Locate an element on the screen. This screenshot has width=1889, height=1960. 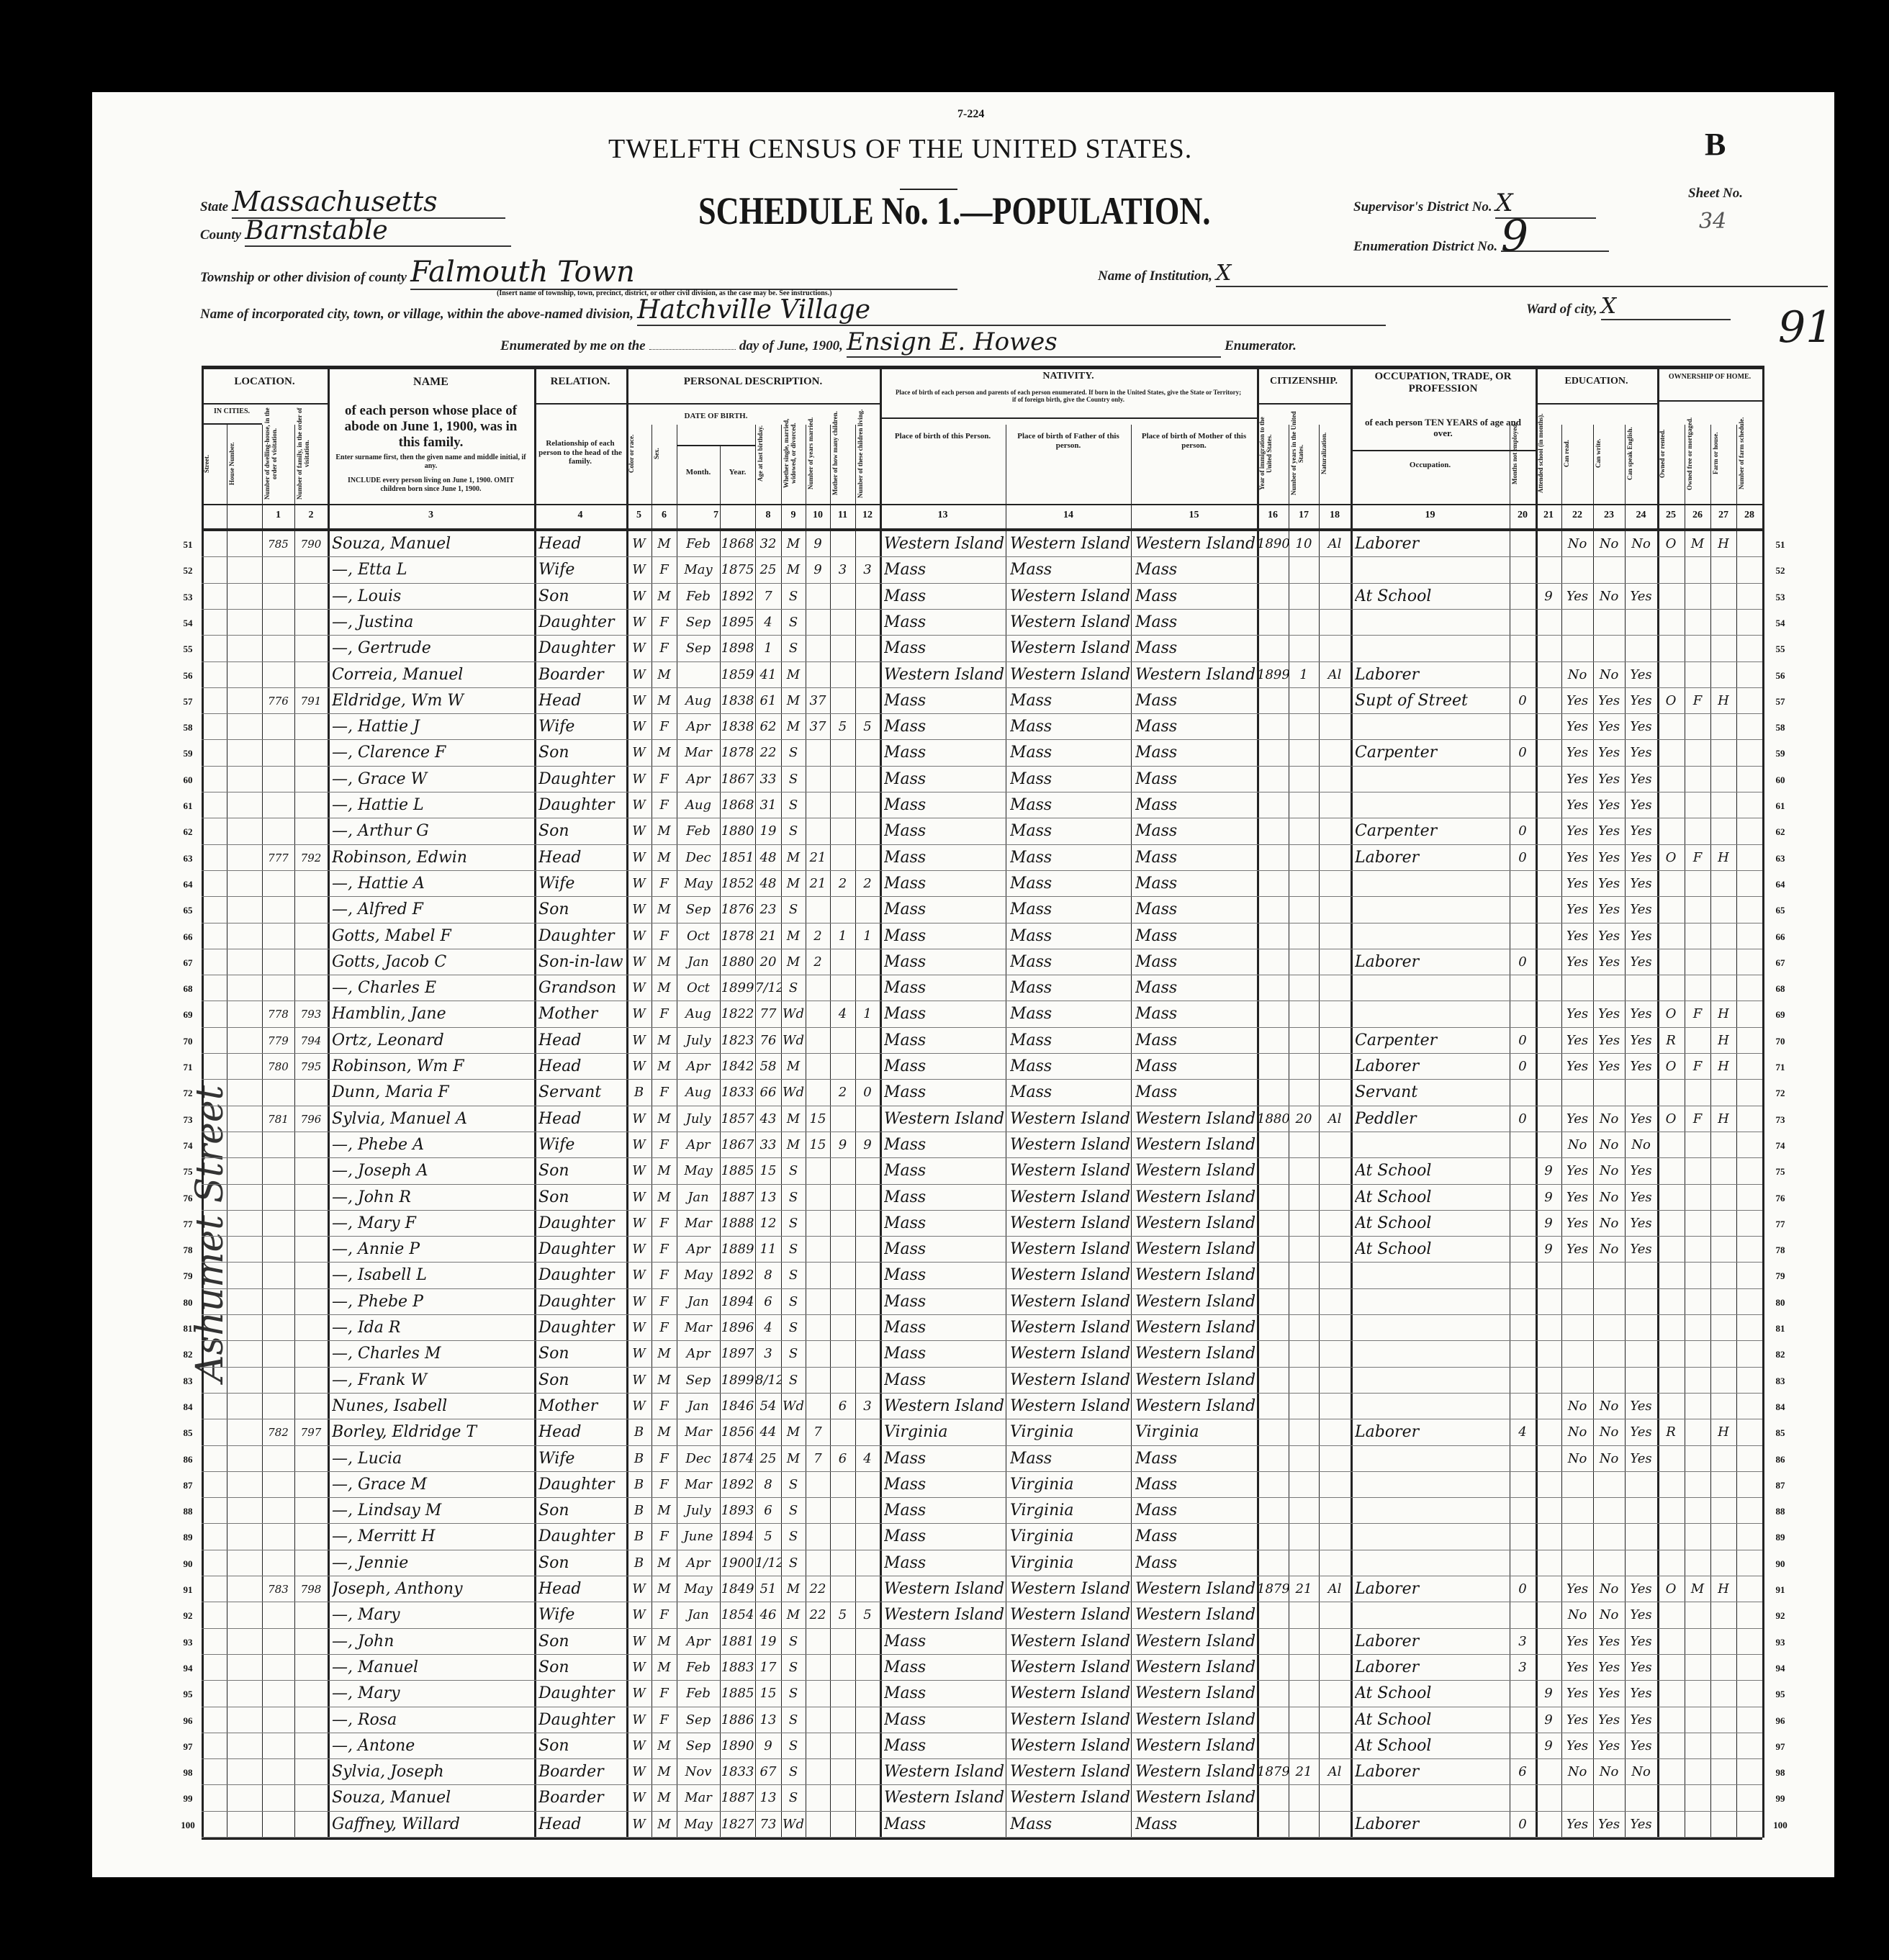
line-number-left: 75 is located at coordinates (188, 1172).